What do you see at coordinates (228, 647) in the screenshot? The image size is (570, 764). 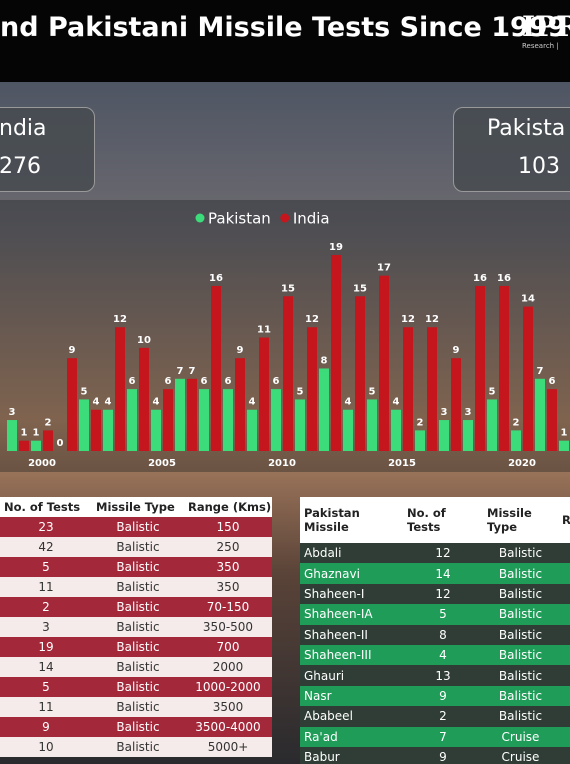 I see `table-cell: 700` at bounding box center [228, 647].